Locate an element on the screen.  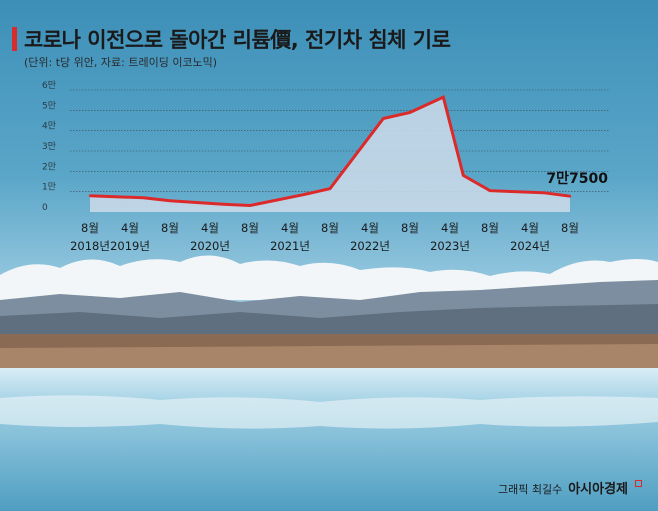
chart-title: 코로나 이전으로 돌아간 리튬價, 전기차 침체 기로 is located at coordinates (237, 40).